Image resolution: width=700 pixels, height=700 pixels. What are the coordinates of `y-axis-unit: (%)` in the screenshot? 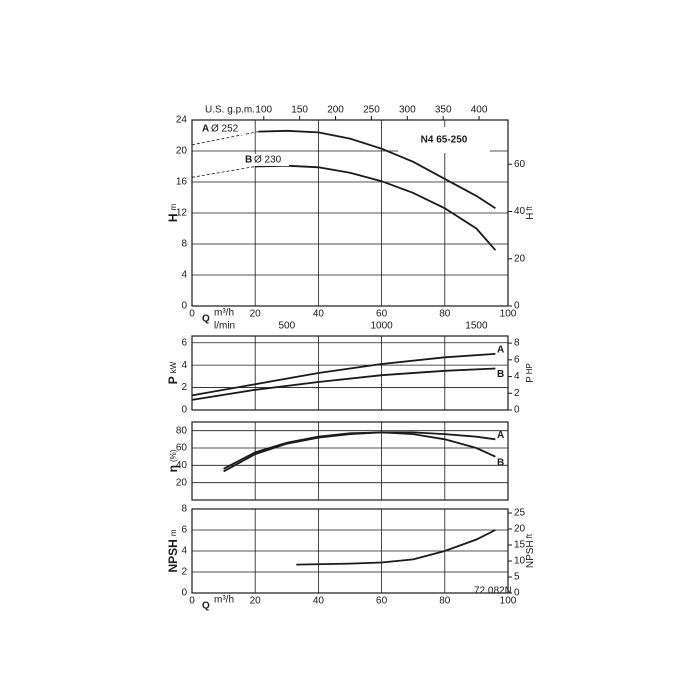 It's located at (173, 455).